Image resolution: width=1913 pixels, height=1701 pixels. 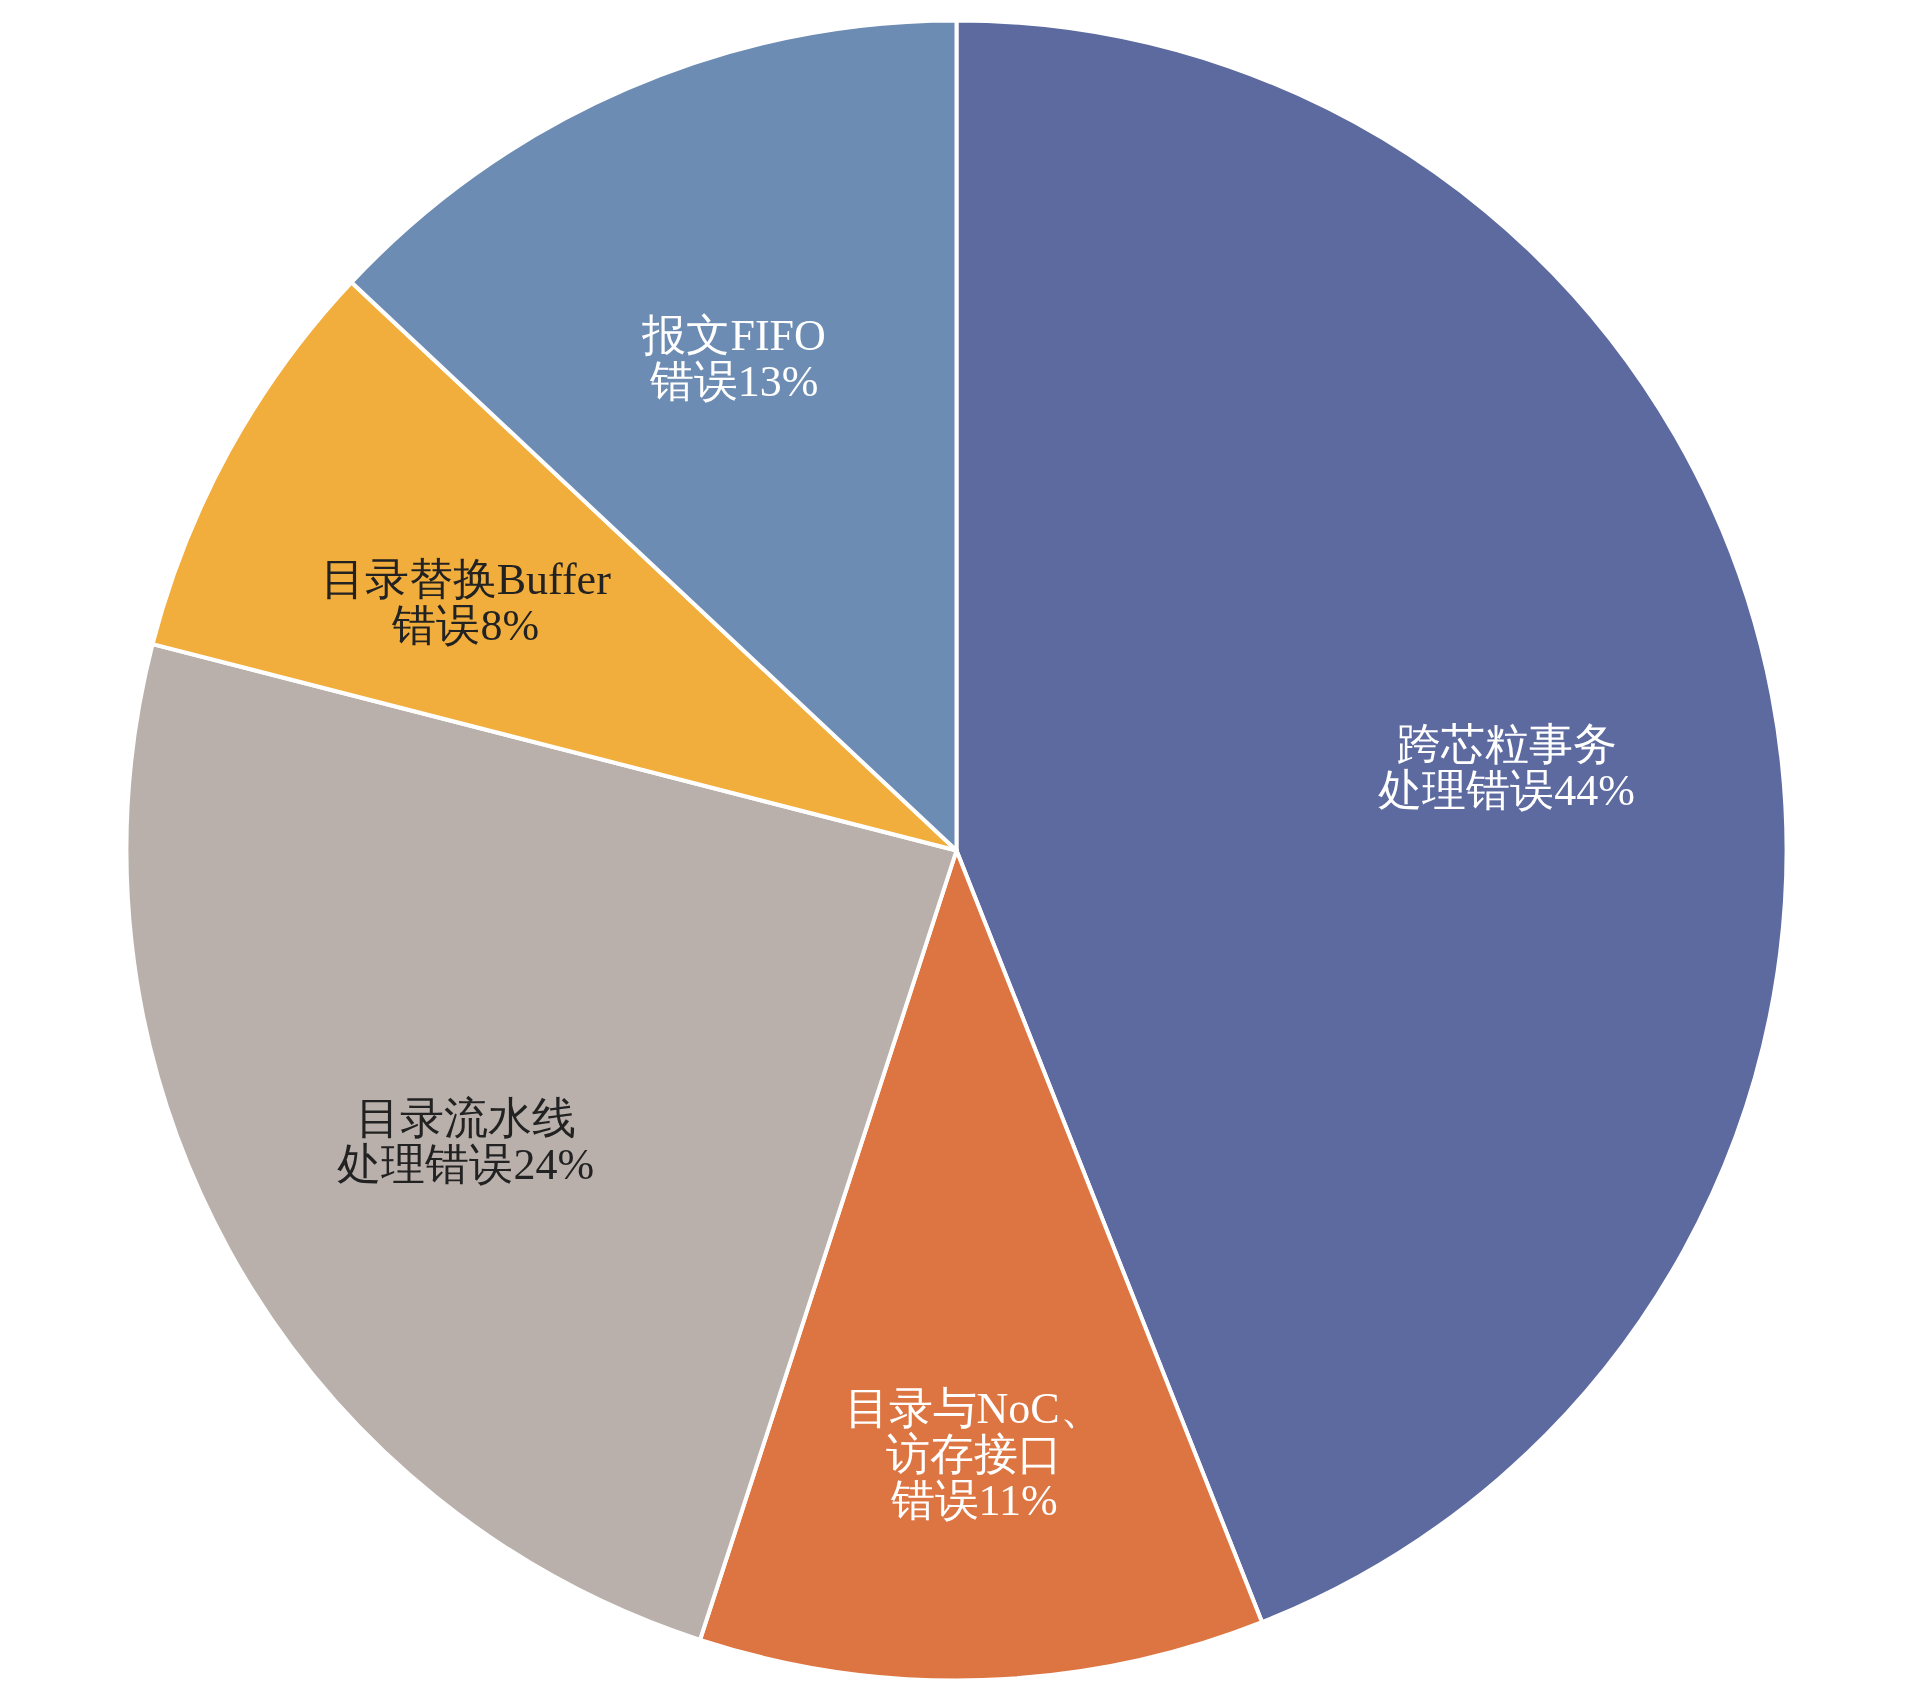 What do you see at coordinates (466, 1142) in the screenshot?
I see `slice-label: 目录流水线处理错误24%` at bounding box center [466, 1142].